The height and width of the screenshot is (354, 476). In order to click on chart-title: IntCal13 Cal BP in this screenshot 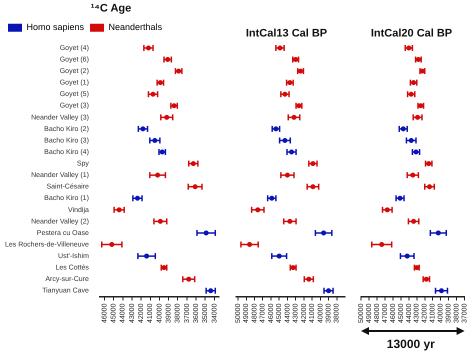, I will do `click(287, 34)`.